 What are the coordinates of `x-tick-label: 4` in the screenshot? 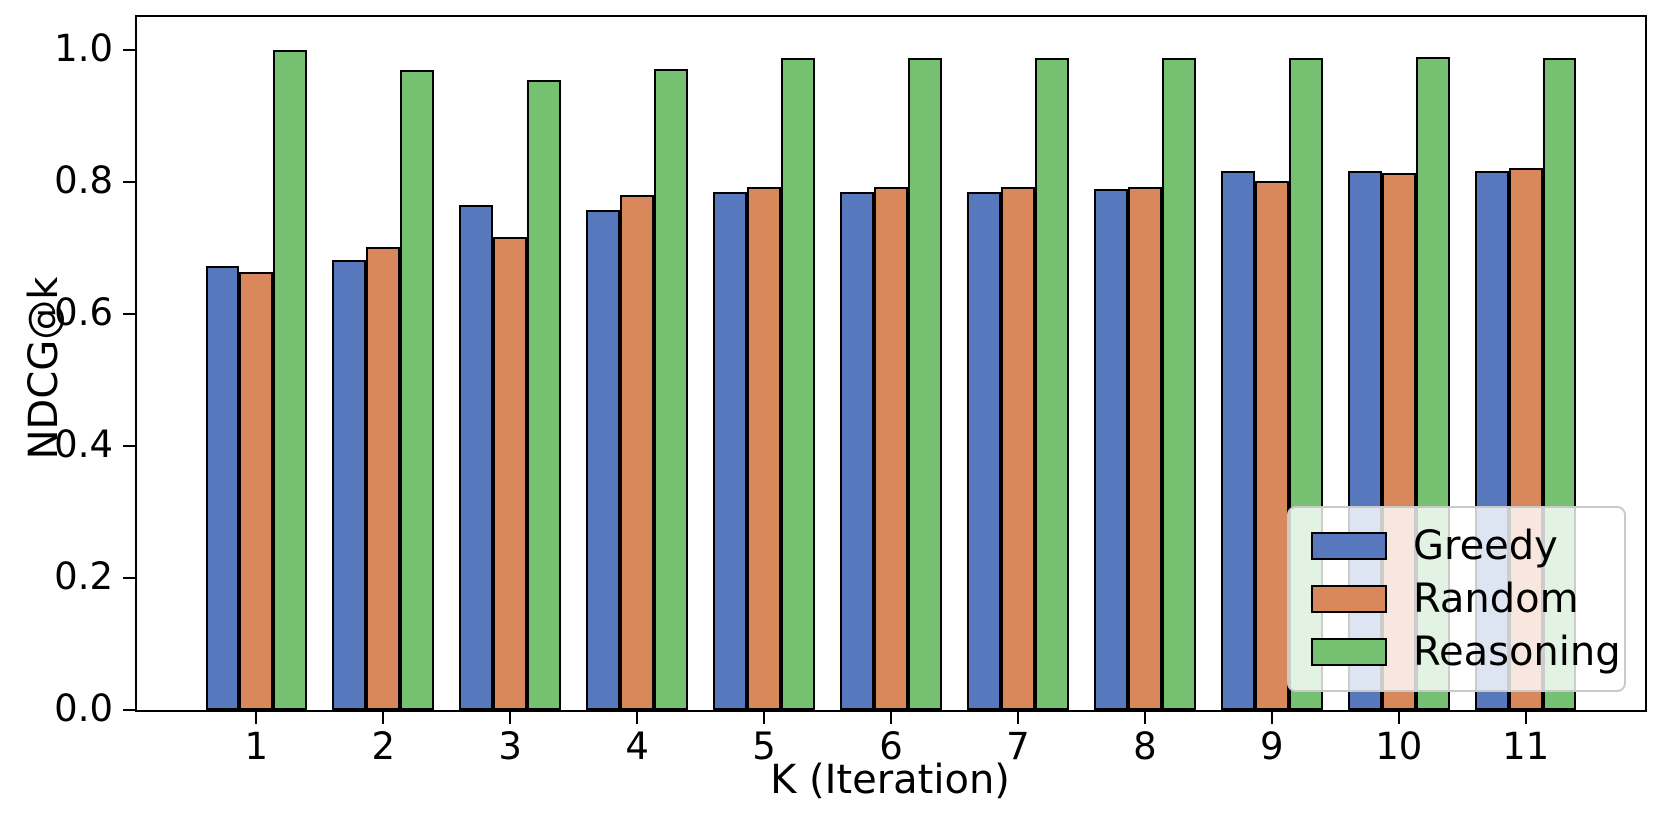 It's located at (637, 746).